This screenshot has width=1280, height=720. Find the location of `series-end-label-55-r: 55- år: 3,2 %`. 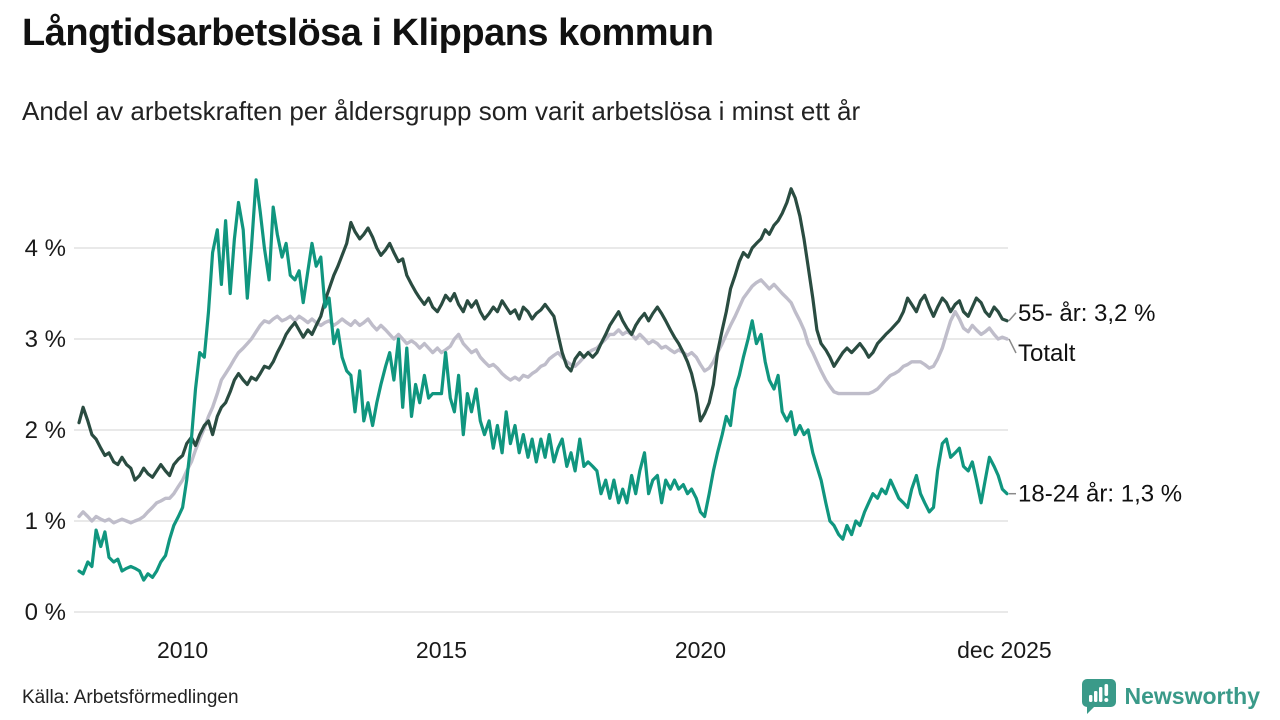

series-end-label-55-r: 55- år: 3,2 % is located at coordinates (1086, 313).